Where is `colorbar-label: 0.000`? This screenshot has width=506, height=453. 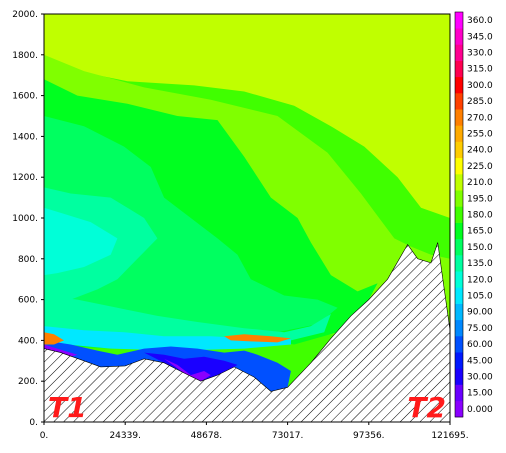 colorbar-label: 0.000 is located at coordinates (480, 410).